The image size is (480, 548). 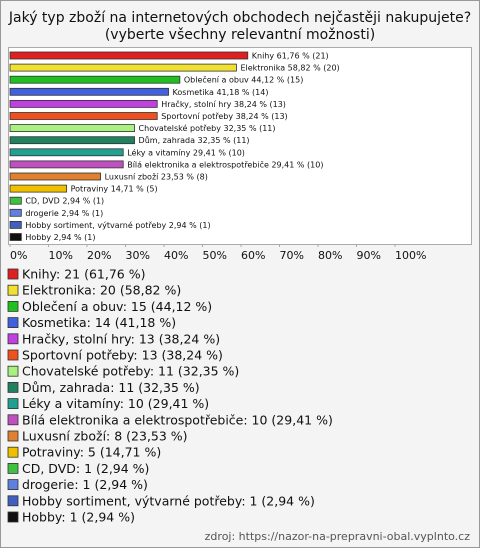 What do you see at coordinates (18, 255) in the screenshot?
I see `x-tick-label: 0%` at bounding box center [18, 255].